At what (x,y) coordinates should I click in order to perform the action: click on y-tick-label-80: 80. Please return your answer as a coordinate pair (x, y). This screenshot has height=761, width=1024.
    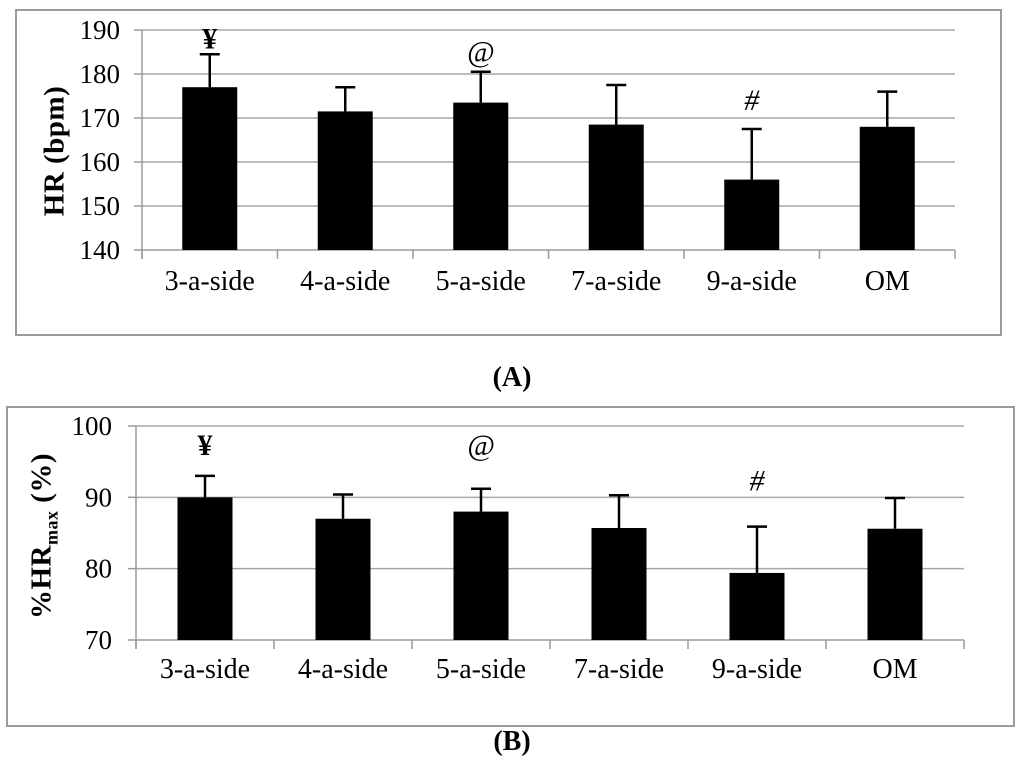
    Looking at the image, I should click on (98, 569).